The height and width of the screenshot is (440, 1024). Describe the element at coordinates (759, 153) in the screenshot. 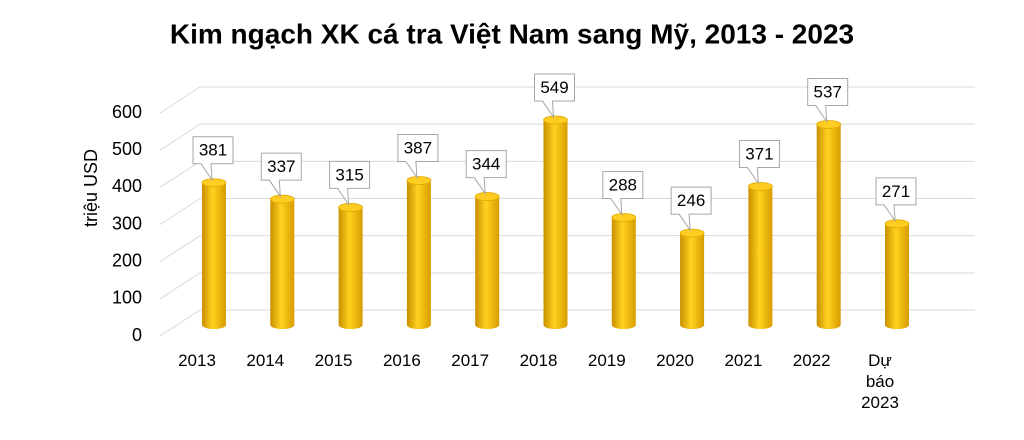

I see `value-label: 371` at that location.